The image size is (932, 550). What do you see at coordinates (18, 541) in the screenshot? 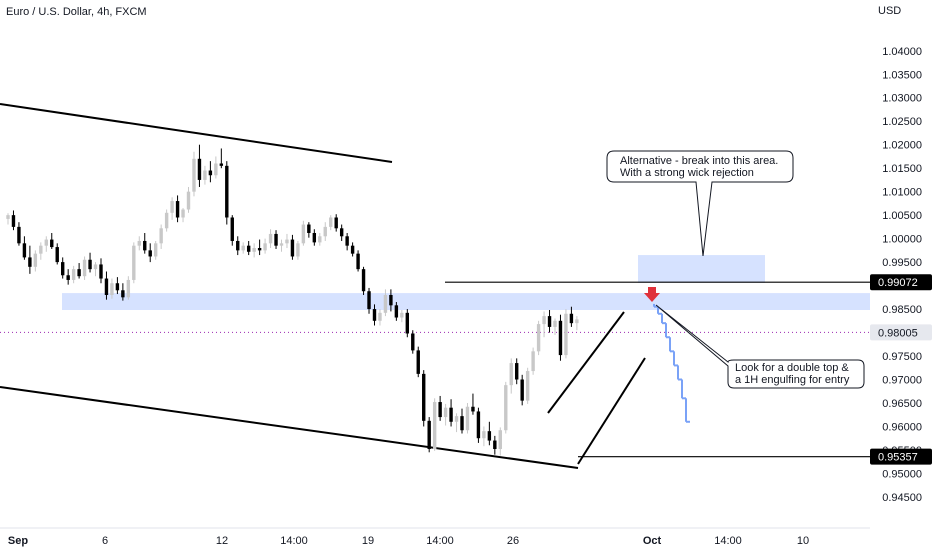
I see `time-tick-label: Sep` at bounding box center [18, 541].